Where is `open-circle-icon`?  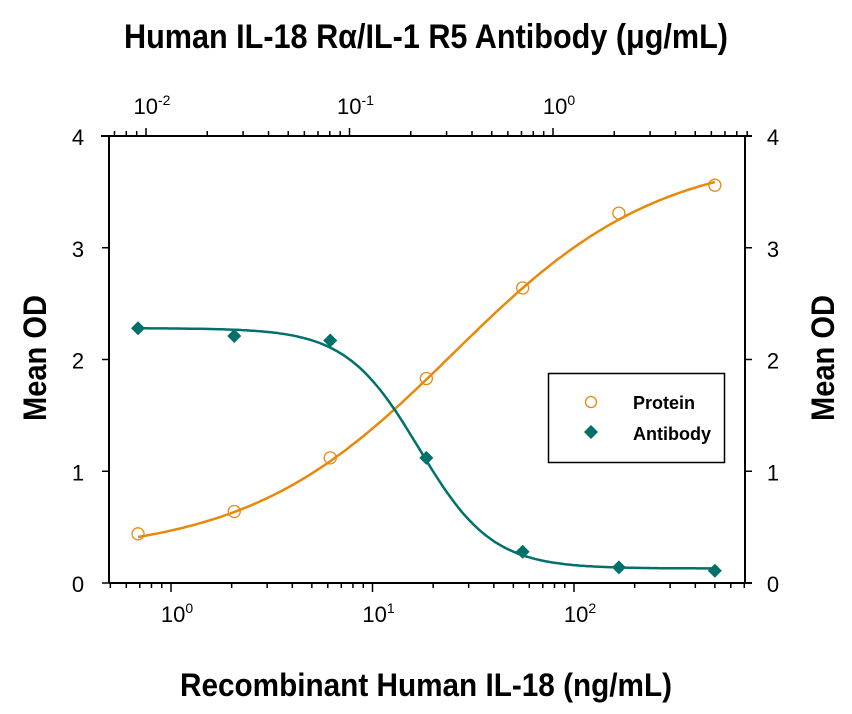 open-circle-icon is located at coordinates (591, 402).